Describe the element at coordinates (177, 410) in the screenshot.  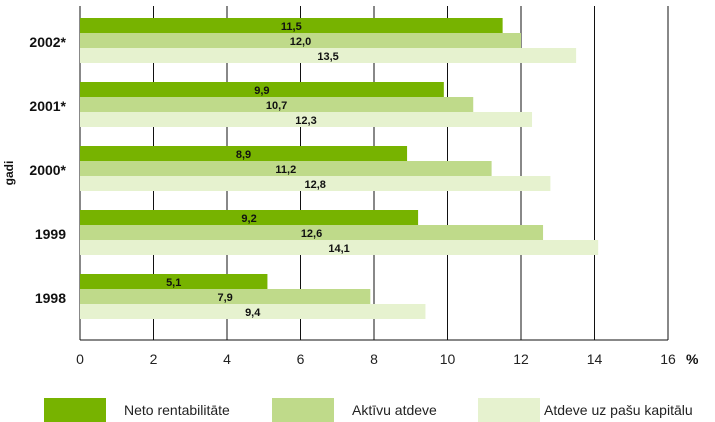
I see `legend-label: Neto rentabilitāte` at that location.